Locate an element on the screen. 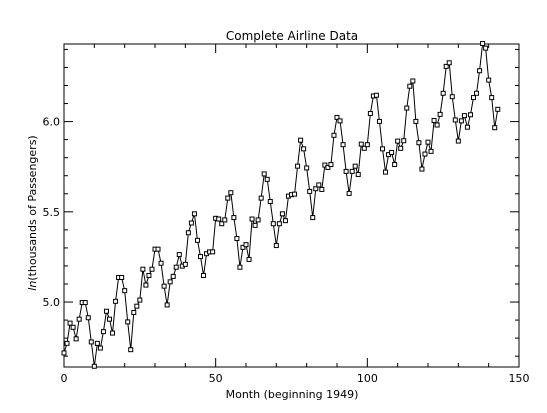 This screenshot has height=413, width=547. y-axis-label-rest: (thousands of Passengers) is located at coordinates (32, 207).